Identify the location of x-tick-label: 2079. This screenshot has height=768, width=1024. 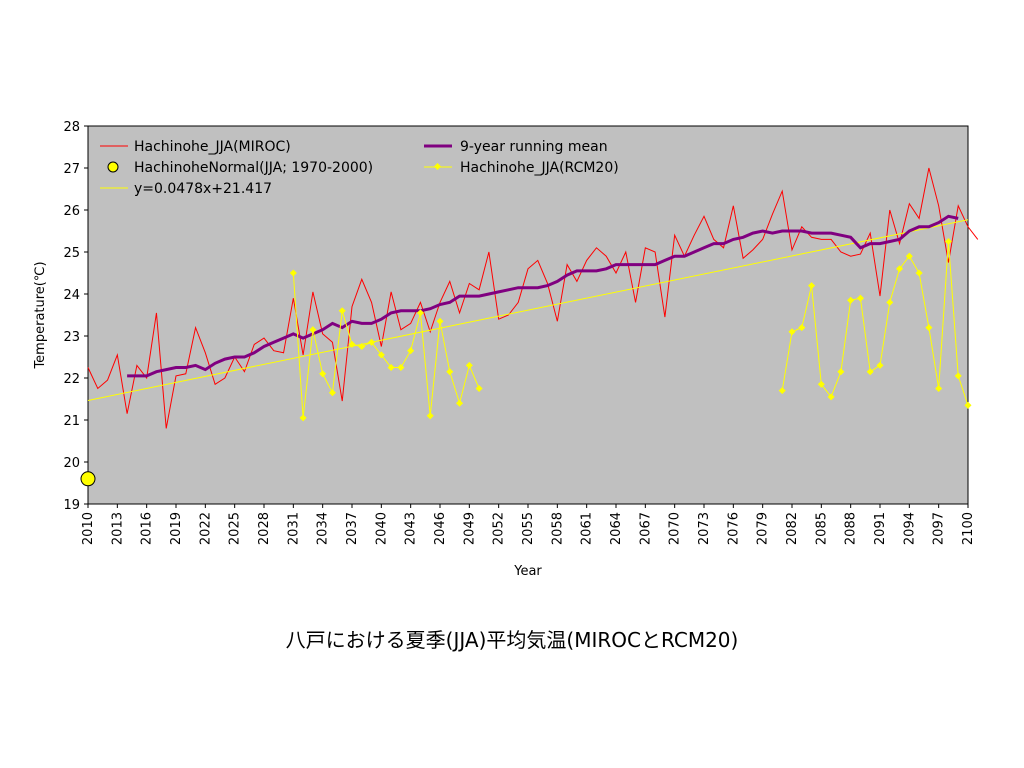
(763, 528).